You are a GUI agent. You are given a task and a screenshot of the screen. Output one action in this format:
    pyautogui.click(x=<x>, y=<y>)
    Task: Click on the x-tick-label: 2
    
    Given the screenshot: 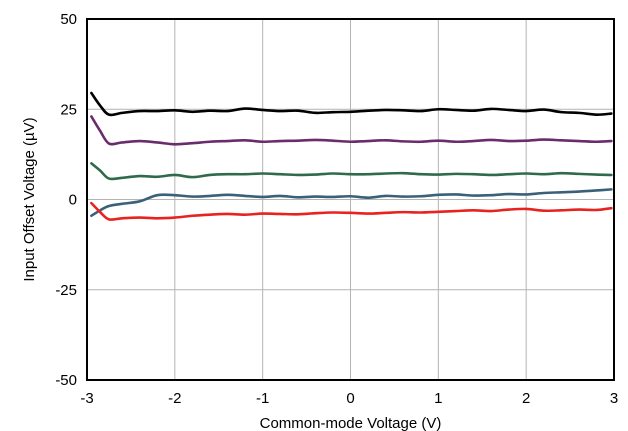 What is the action you would take?
    pyautogui.click(x=526, y=398)
    